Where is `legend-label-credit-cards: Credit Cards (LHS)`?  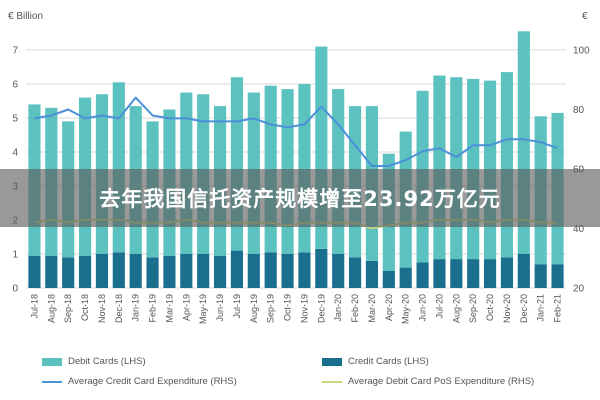
legend-label-credit-cards: Credit Cards (LHS) is located at coordinates (388, 361).